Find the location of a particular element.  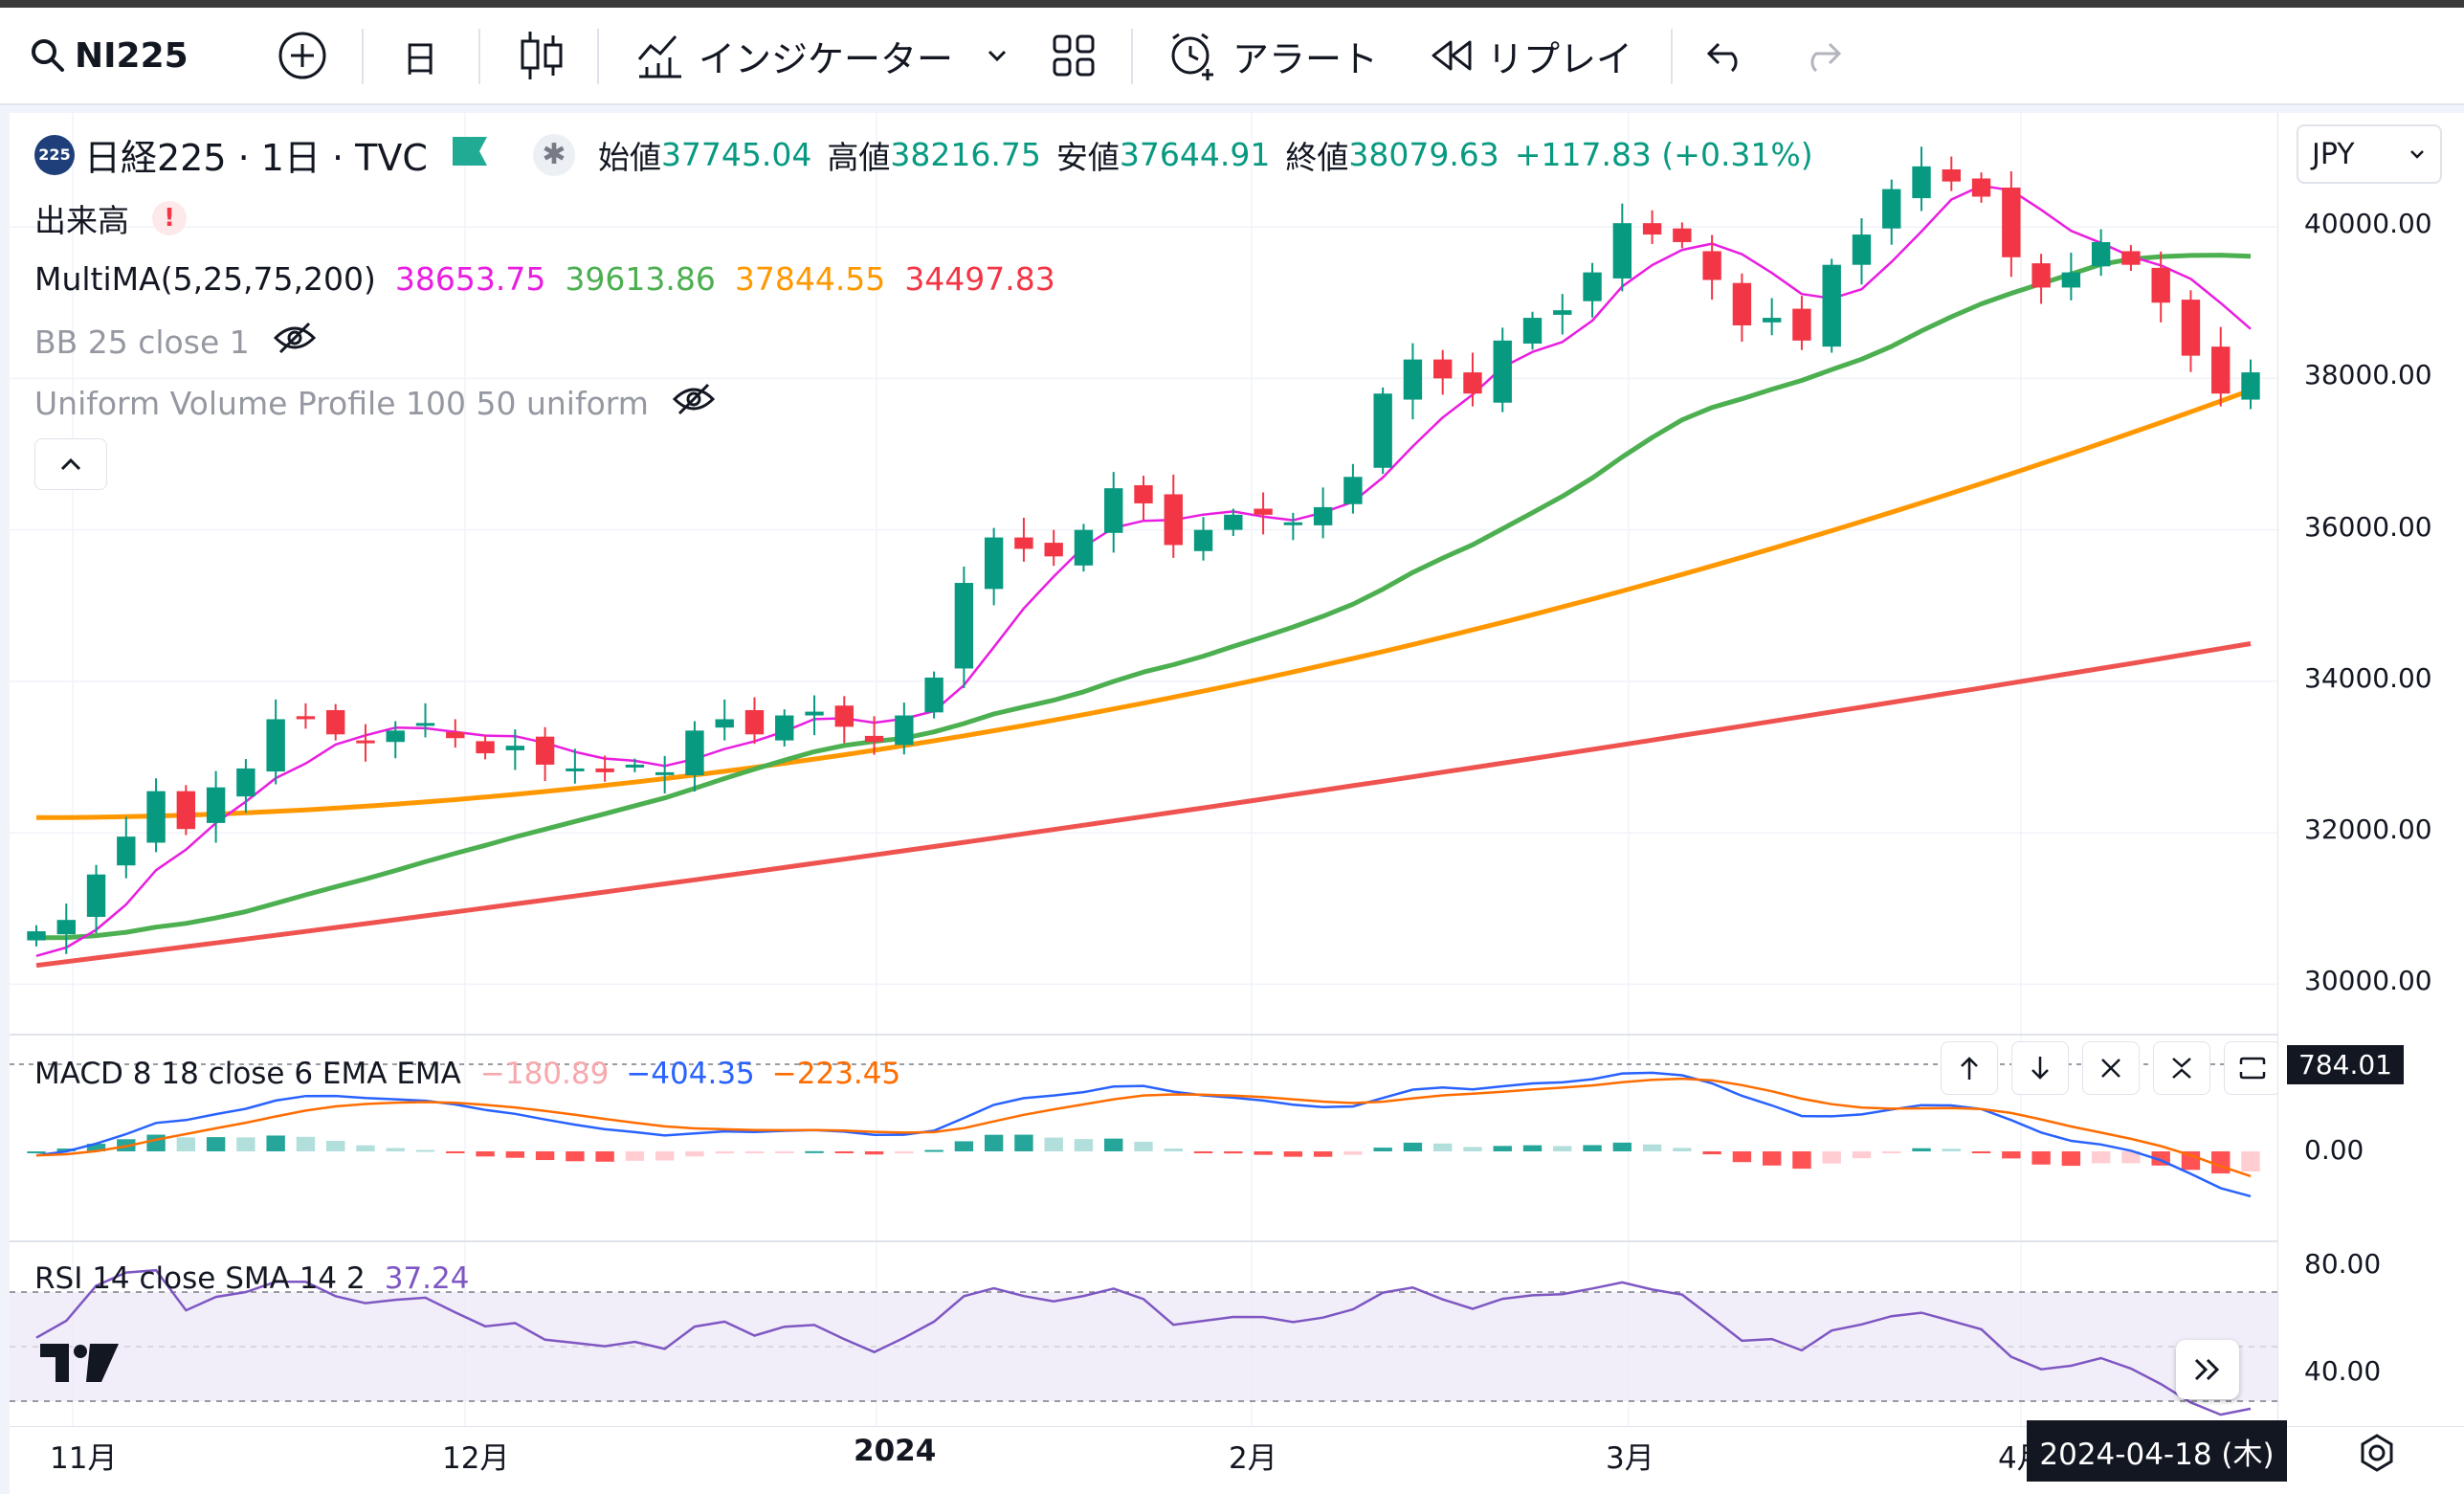

layout-button is located at coordinates (1074, 55).